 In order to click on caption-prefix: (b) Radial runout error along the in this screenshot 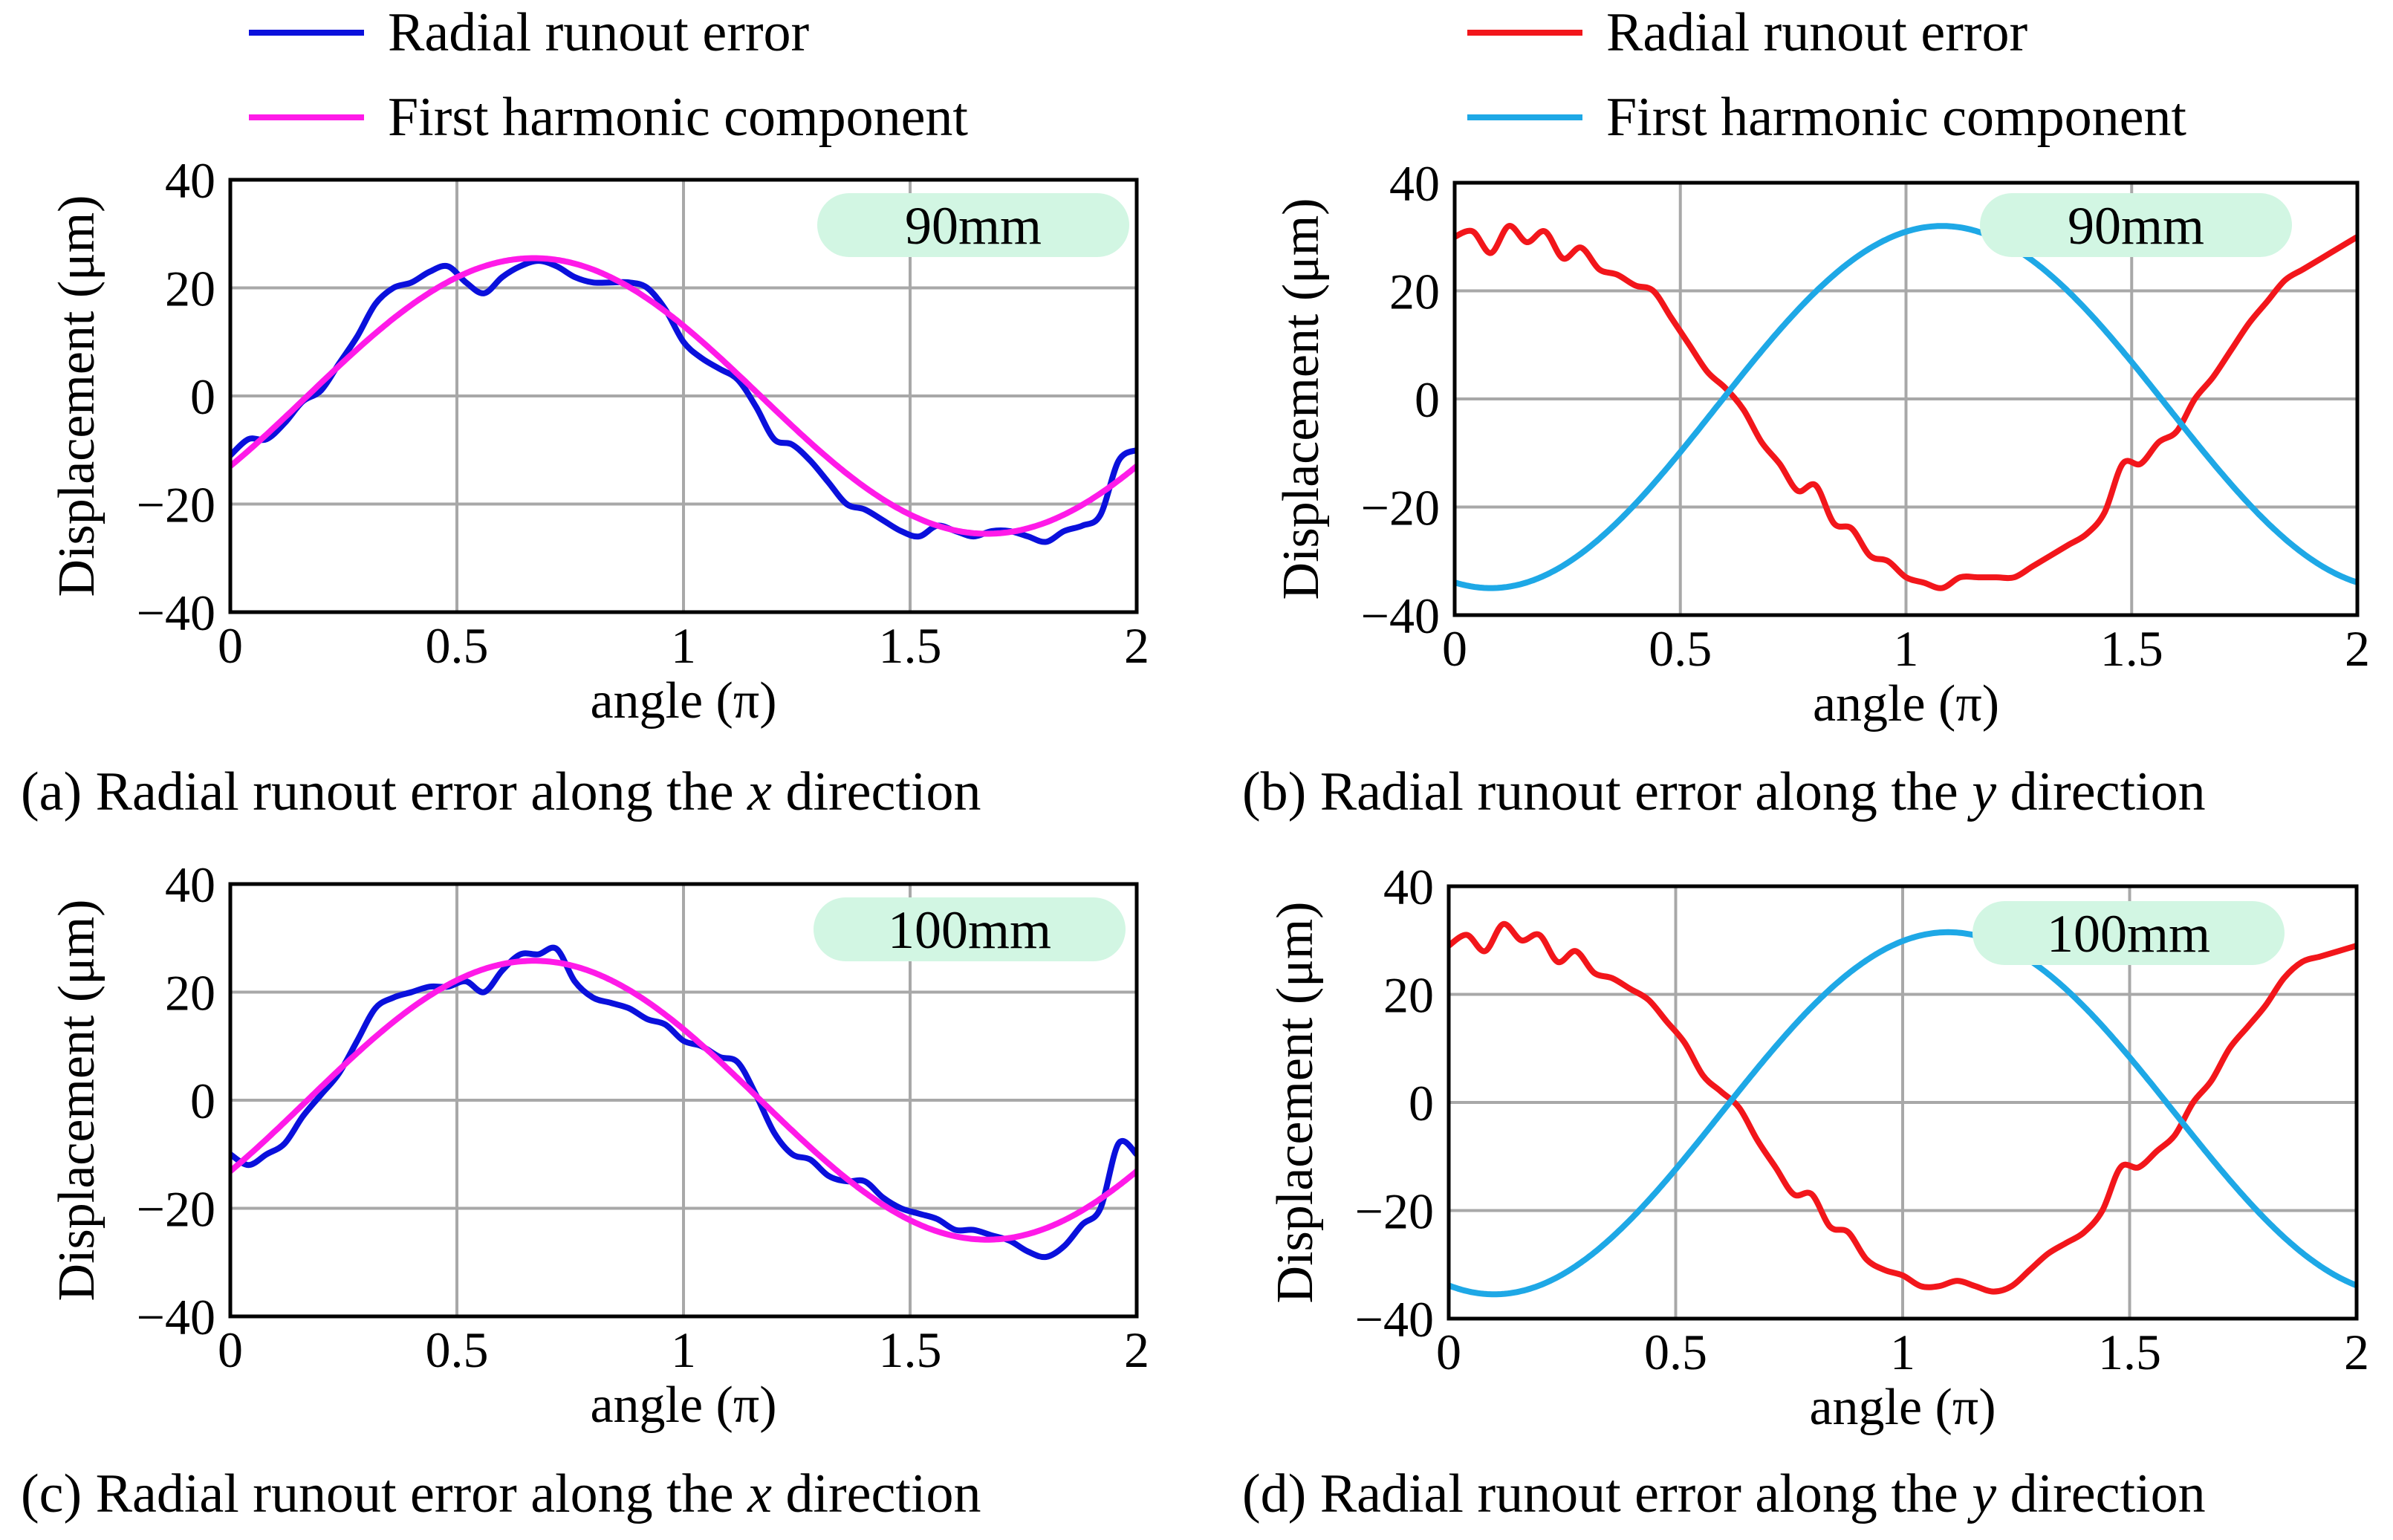, I will do `click(1607, 791)`.